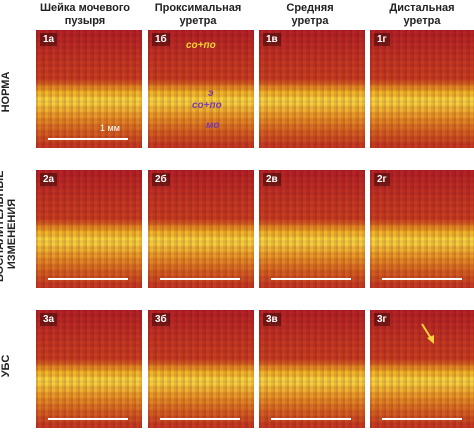  Describe the element at coordinates (272, 319) in the screenshot. I see `panel-label: 3в` at that location.